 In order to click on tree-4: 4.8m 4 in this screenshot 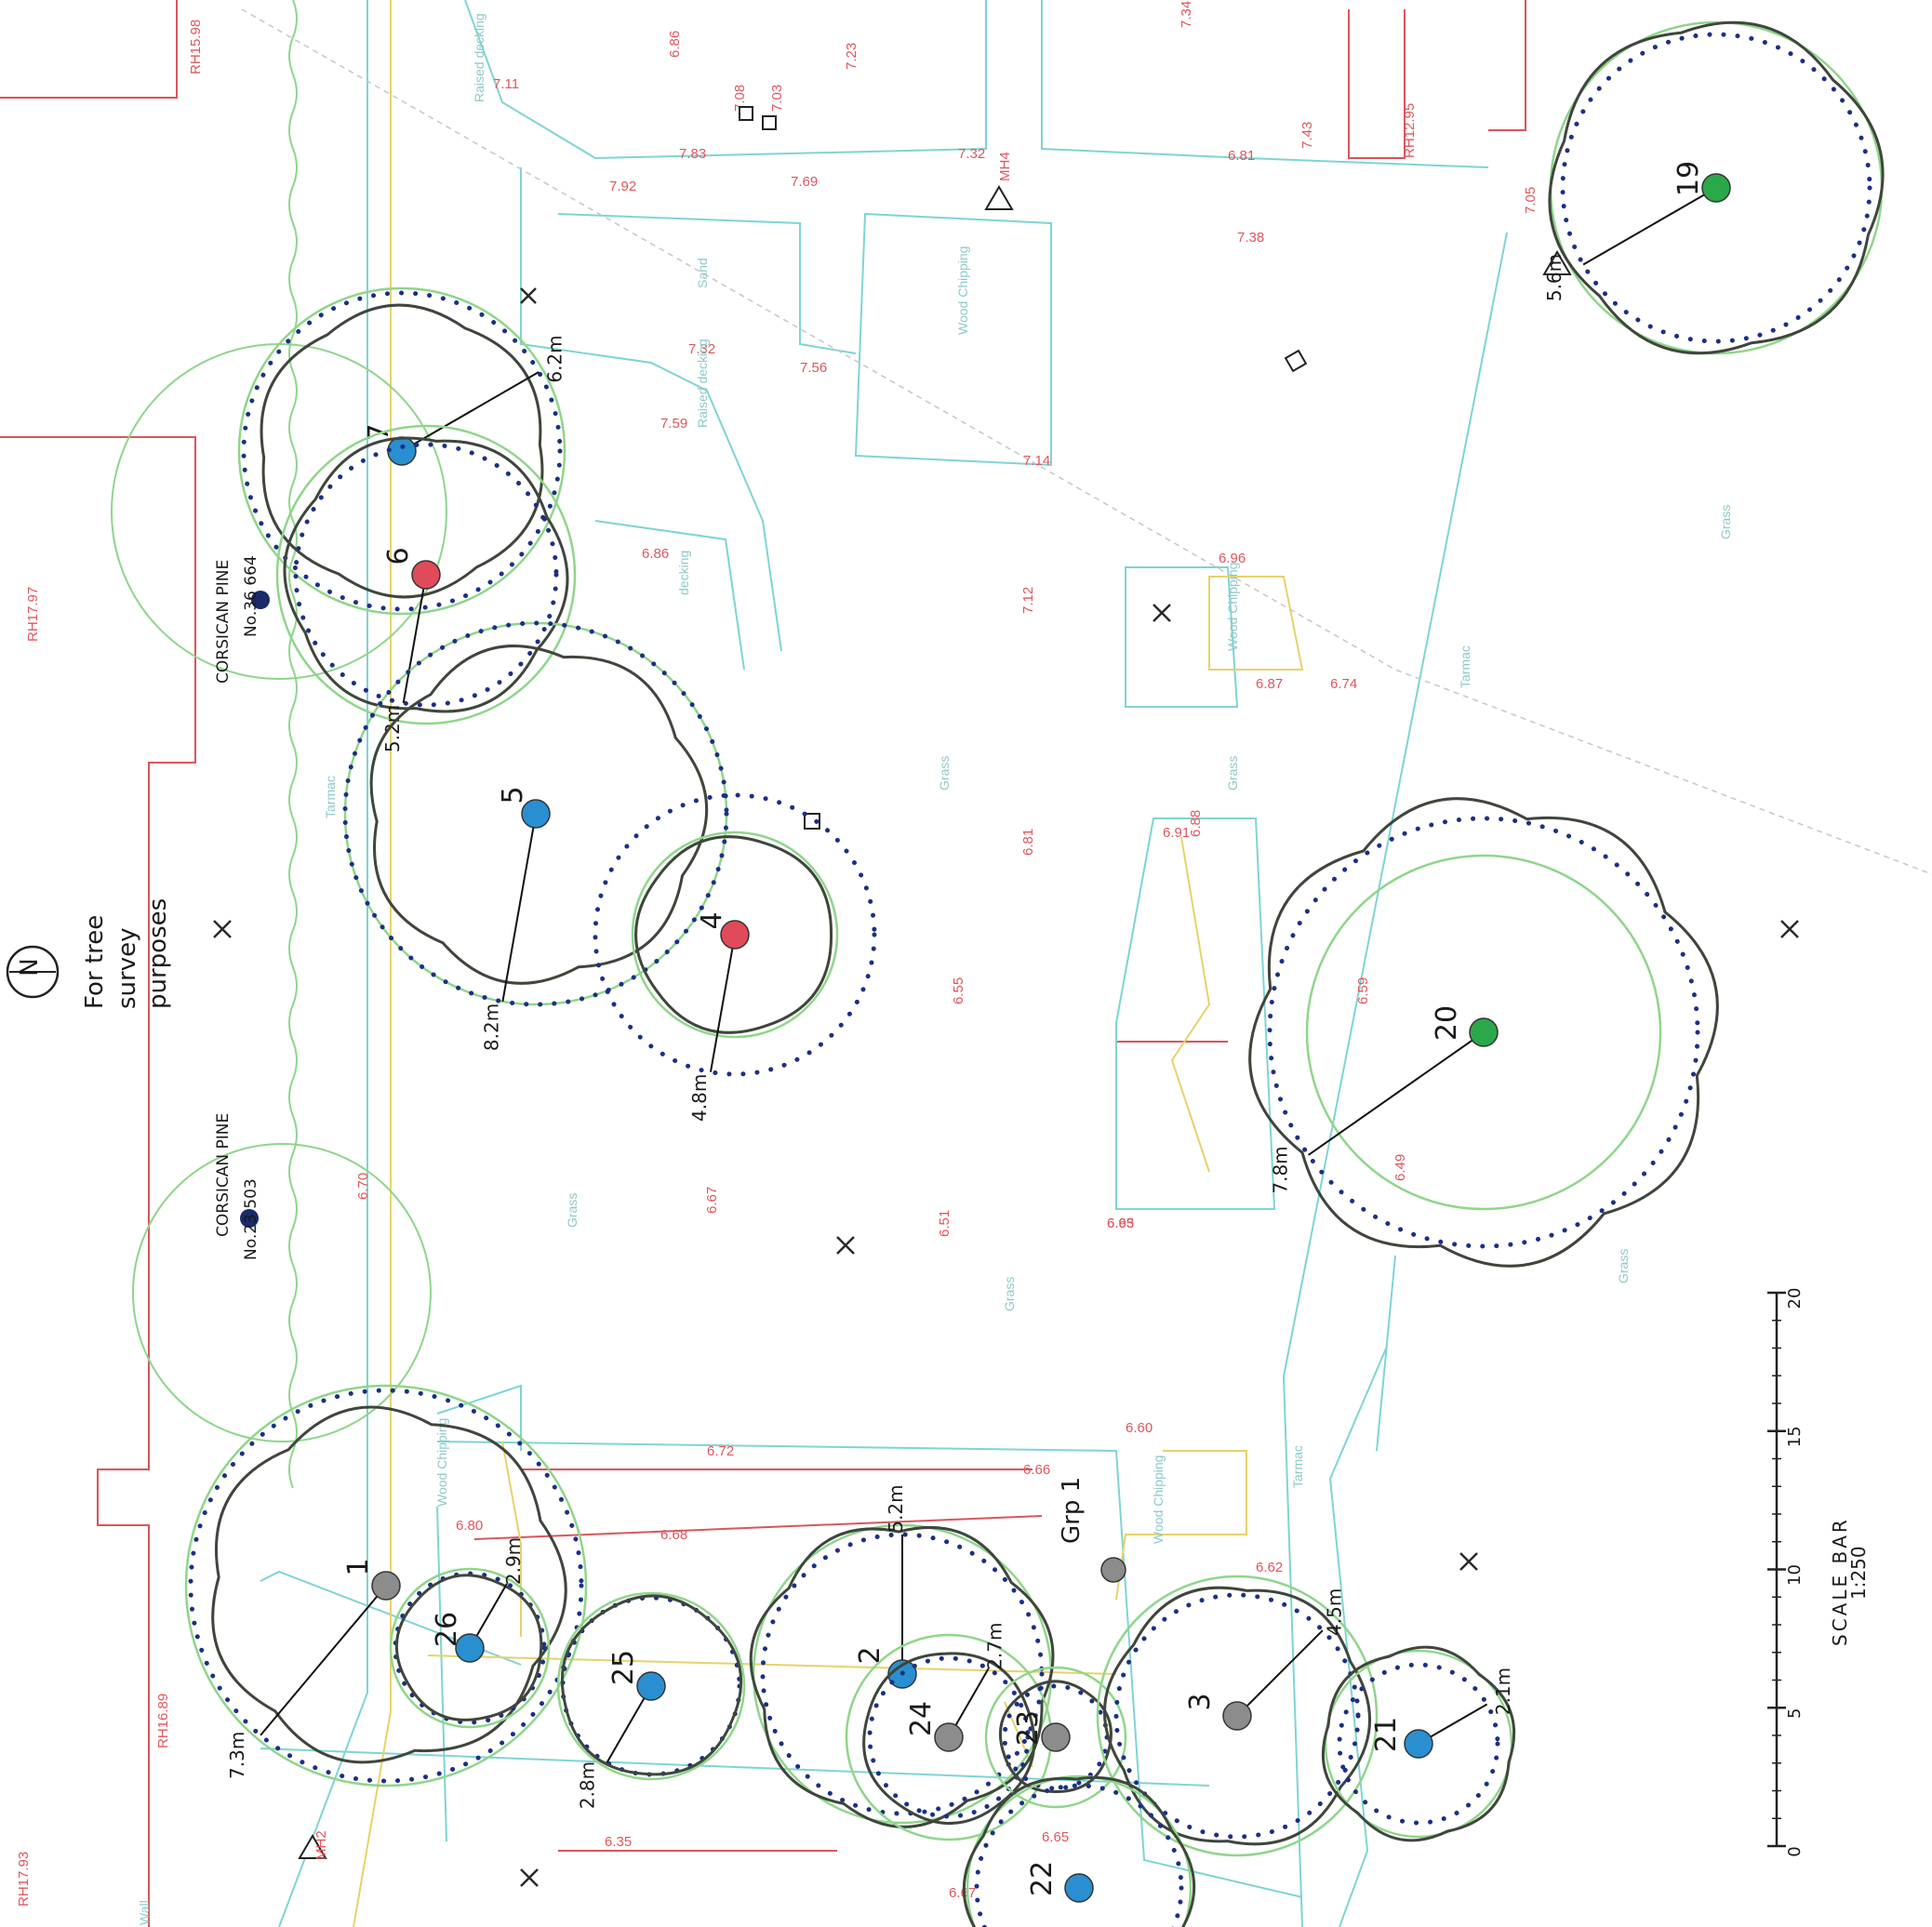, I will do `click(735, 957)`.